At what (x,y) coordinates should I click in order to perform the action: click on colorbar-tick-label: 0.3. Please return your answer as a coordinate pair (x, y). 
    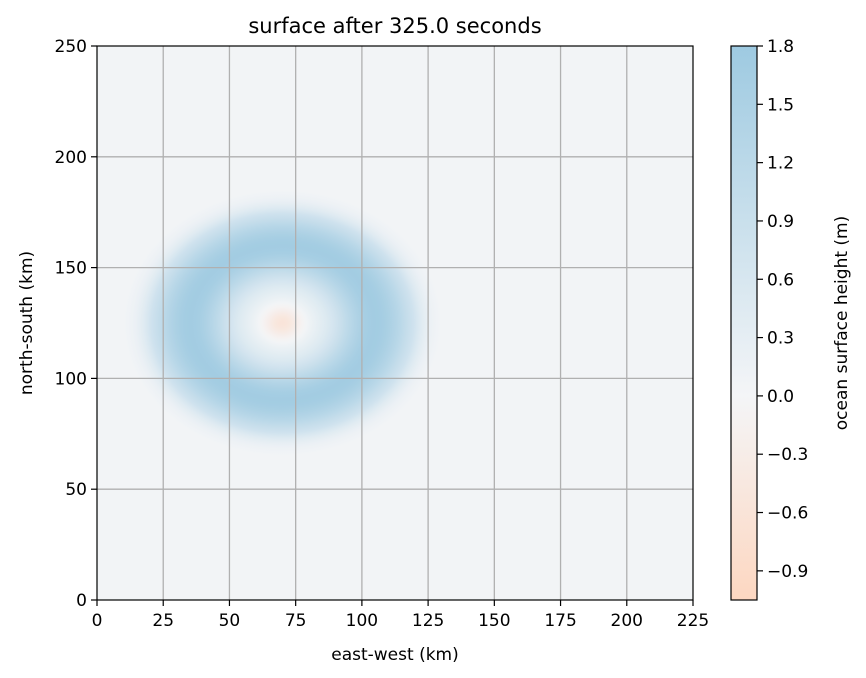
    Looking at the image, I should click on (780, 339).